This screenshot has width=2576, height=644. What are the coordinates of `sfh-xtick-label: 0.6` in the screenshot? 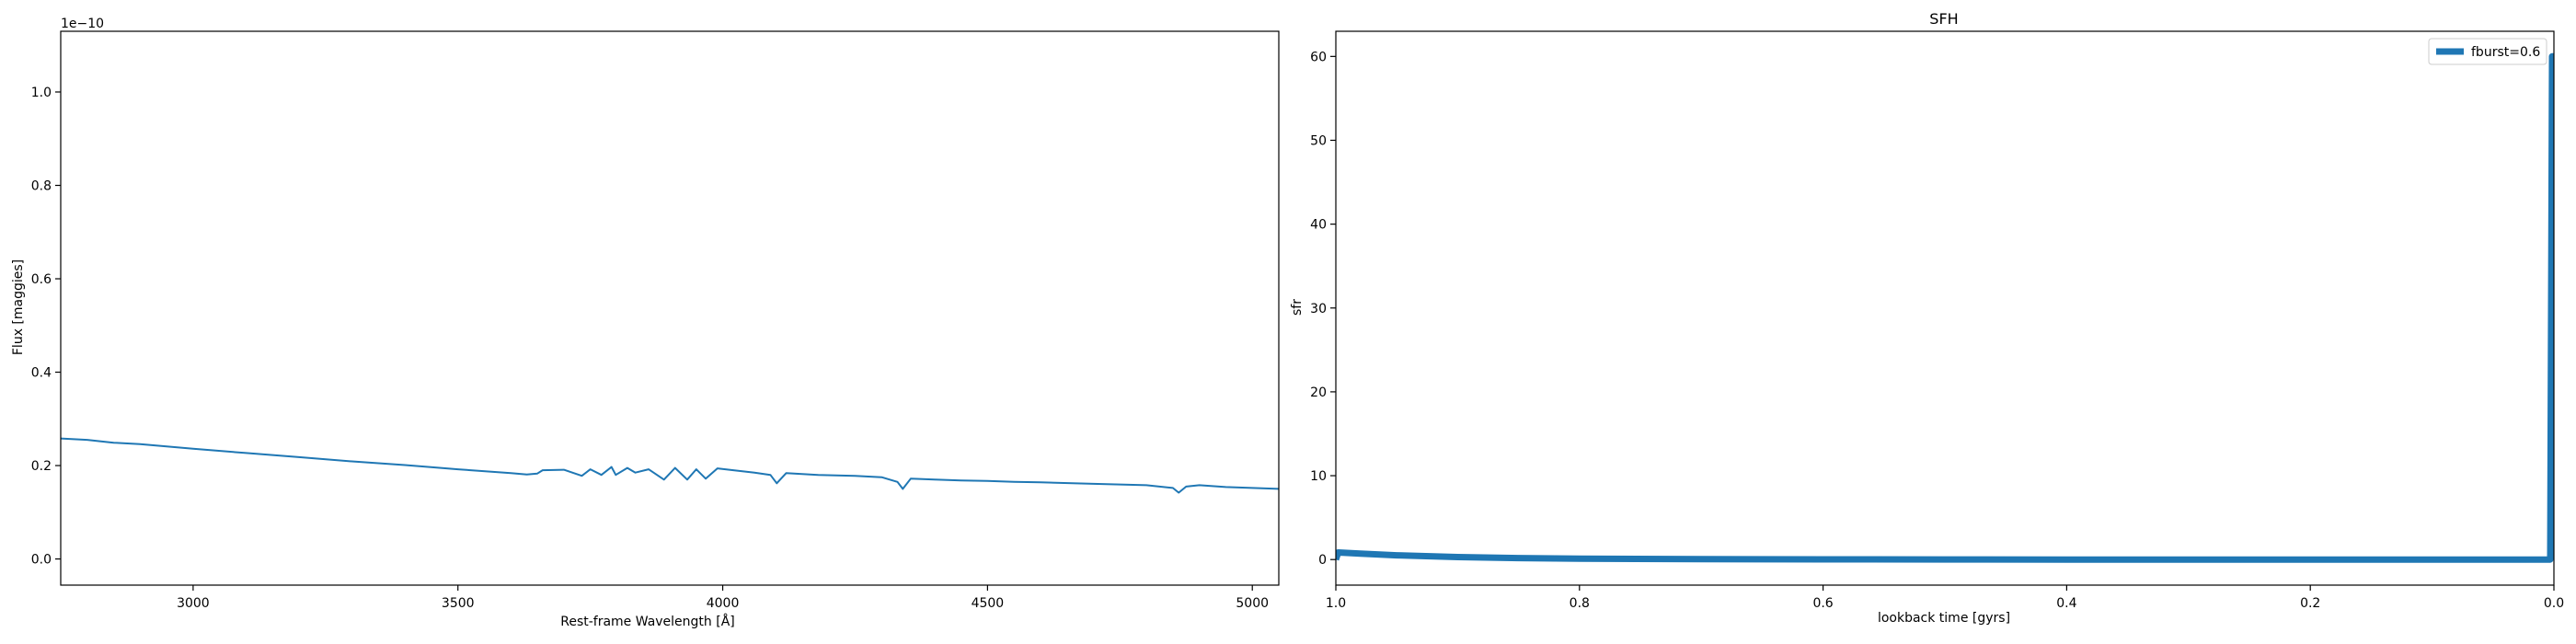 It's located at (1822, 603).